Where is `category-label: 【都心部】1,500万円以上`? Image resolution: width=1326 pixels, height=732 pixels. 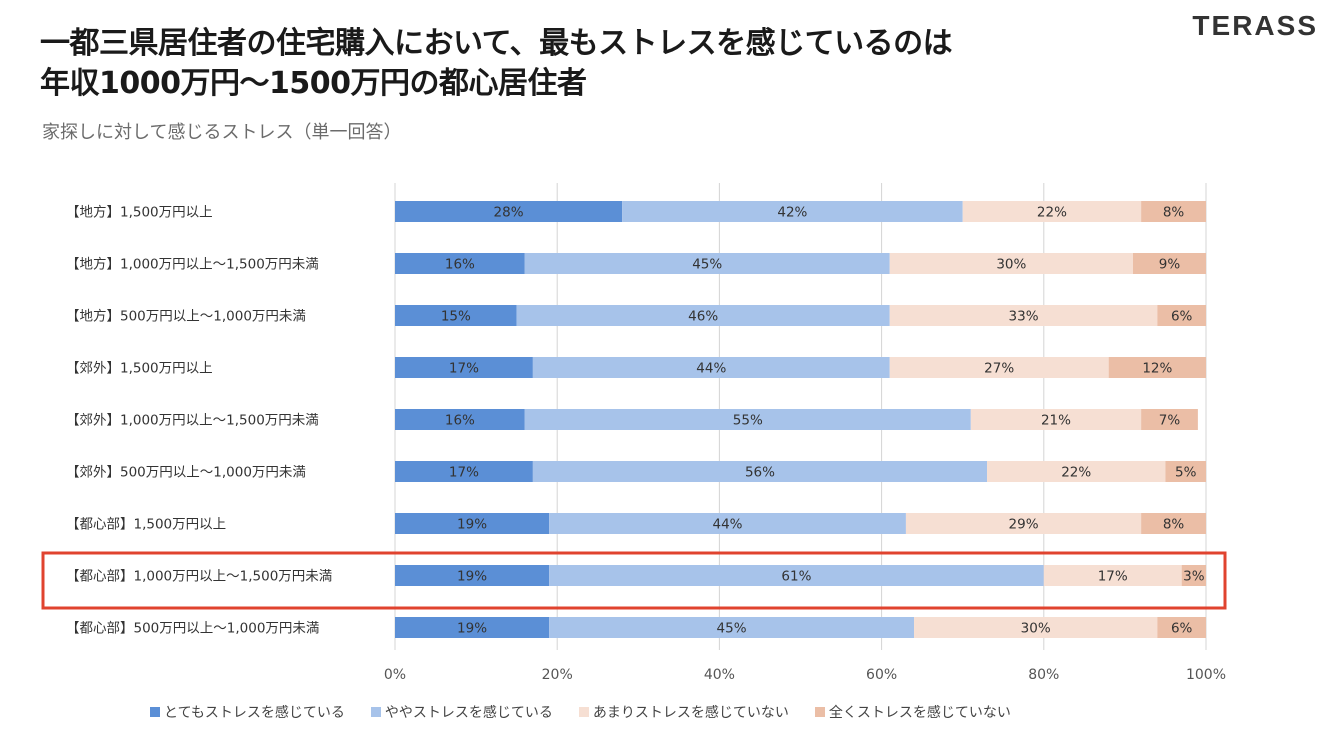
category-label: 【都心部】1,500万円以上 is located at coordinates (146, 525).